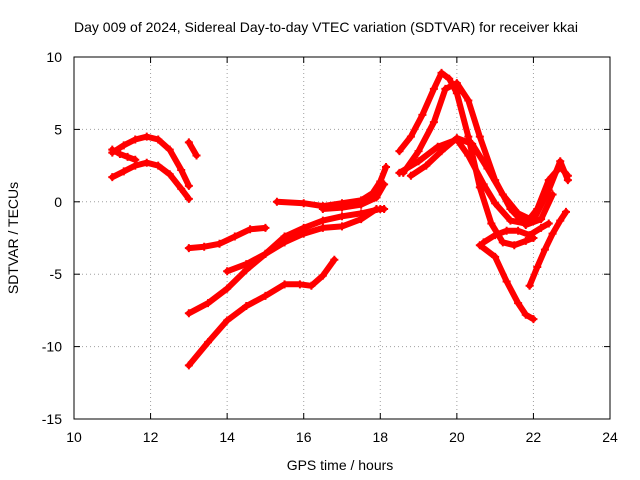 This screenshot has width=640, height=480. What do you see at coordinates (227, 437) in the screenshot?
I see `x-tick-label: 14` at bounding box center [227, 437].